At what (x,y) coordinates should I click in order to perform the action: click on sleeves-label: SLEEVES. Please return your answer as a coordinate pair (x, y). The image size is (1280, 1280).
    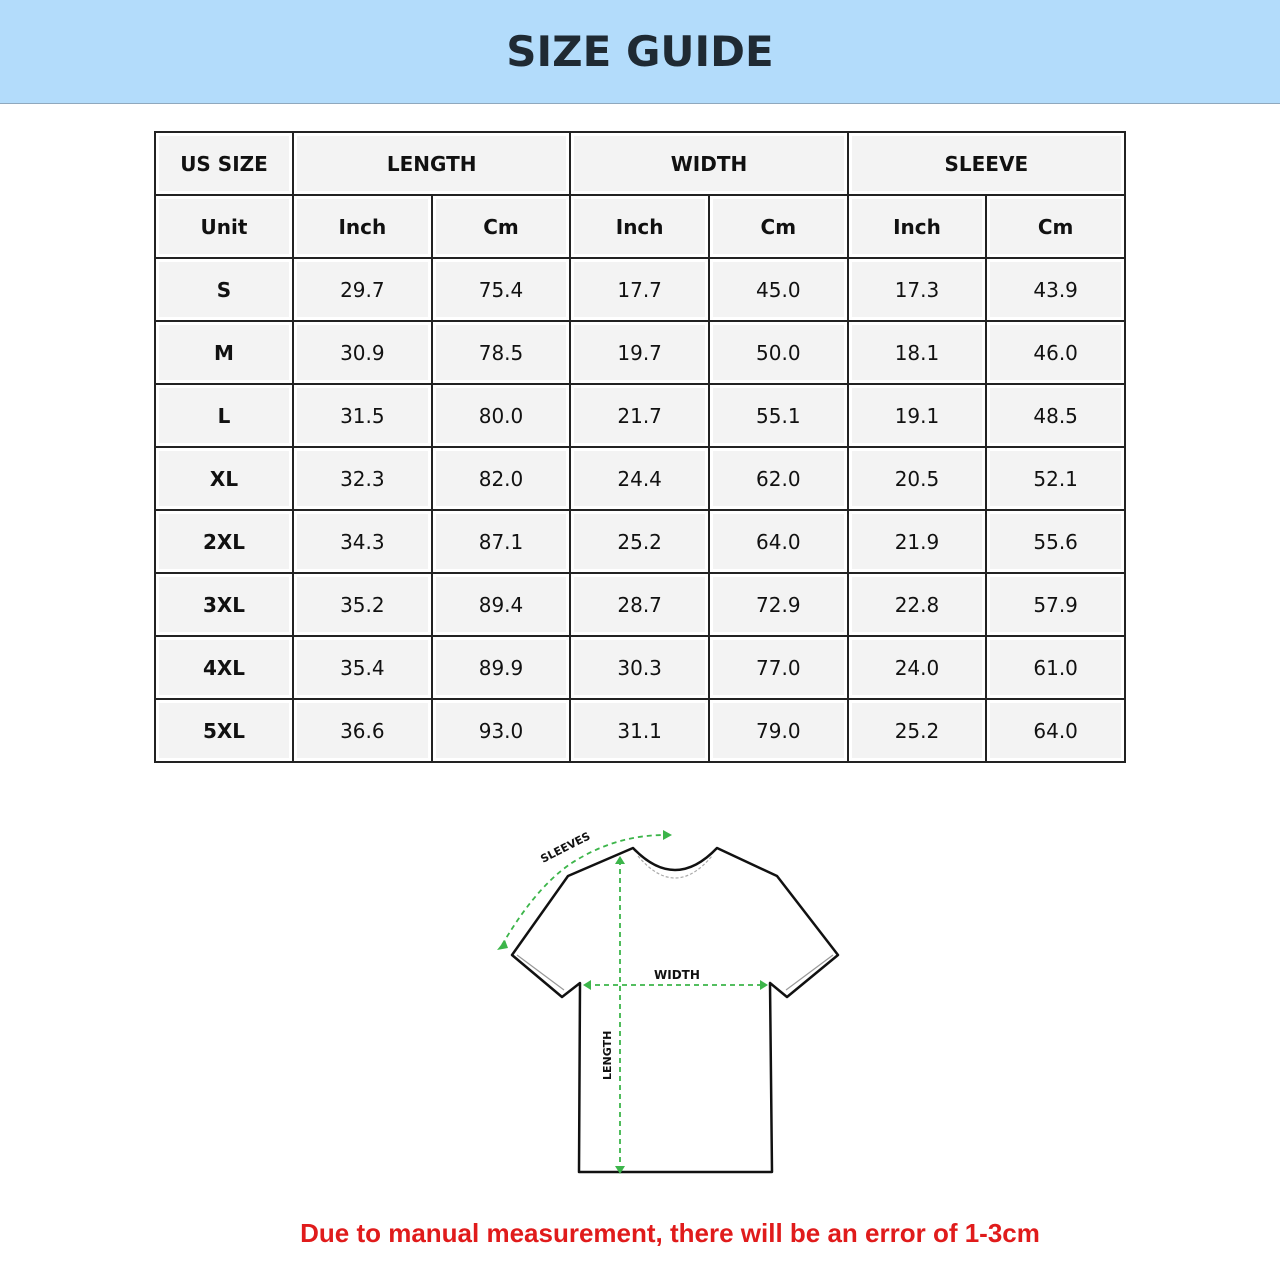
    Looking at the image, I should click on (565, 848).